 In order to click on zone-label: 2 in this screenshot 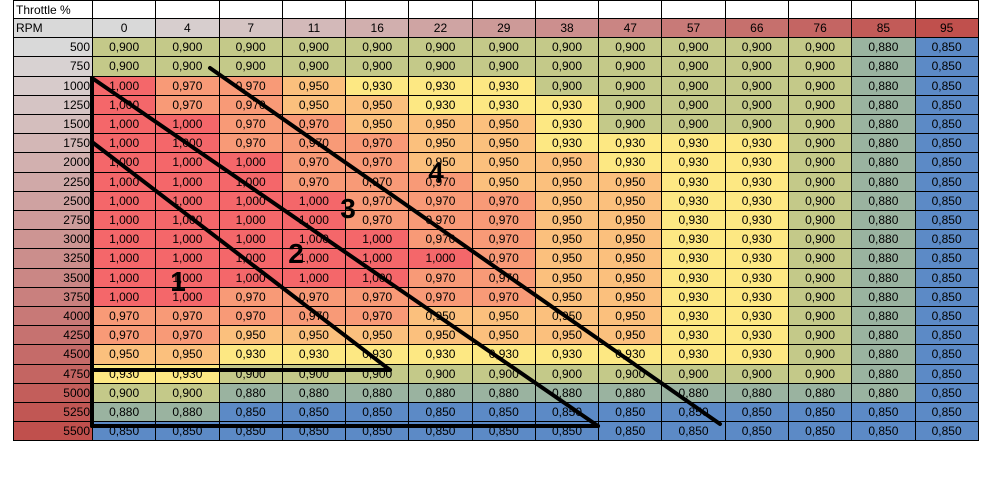, I will do `click(296, 253)`.